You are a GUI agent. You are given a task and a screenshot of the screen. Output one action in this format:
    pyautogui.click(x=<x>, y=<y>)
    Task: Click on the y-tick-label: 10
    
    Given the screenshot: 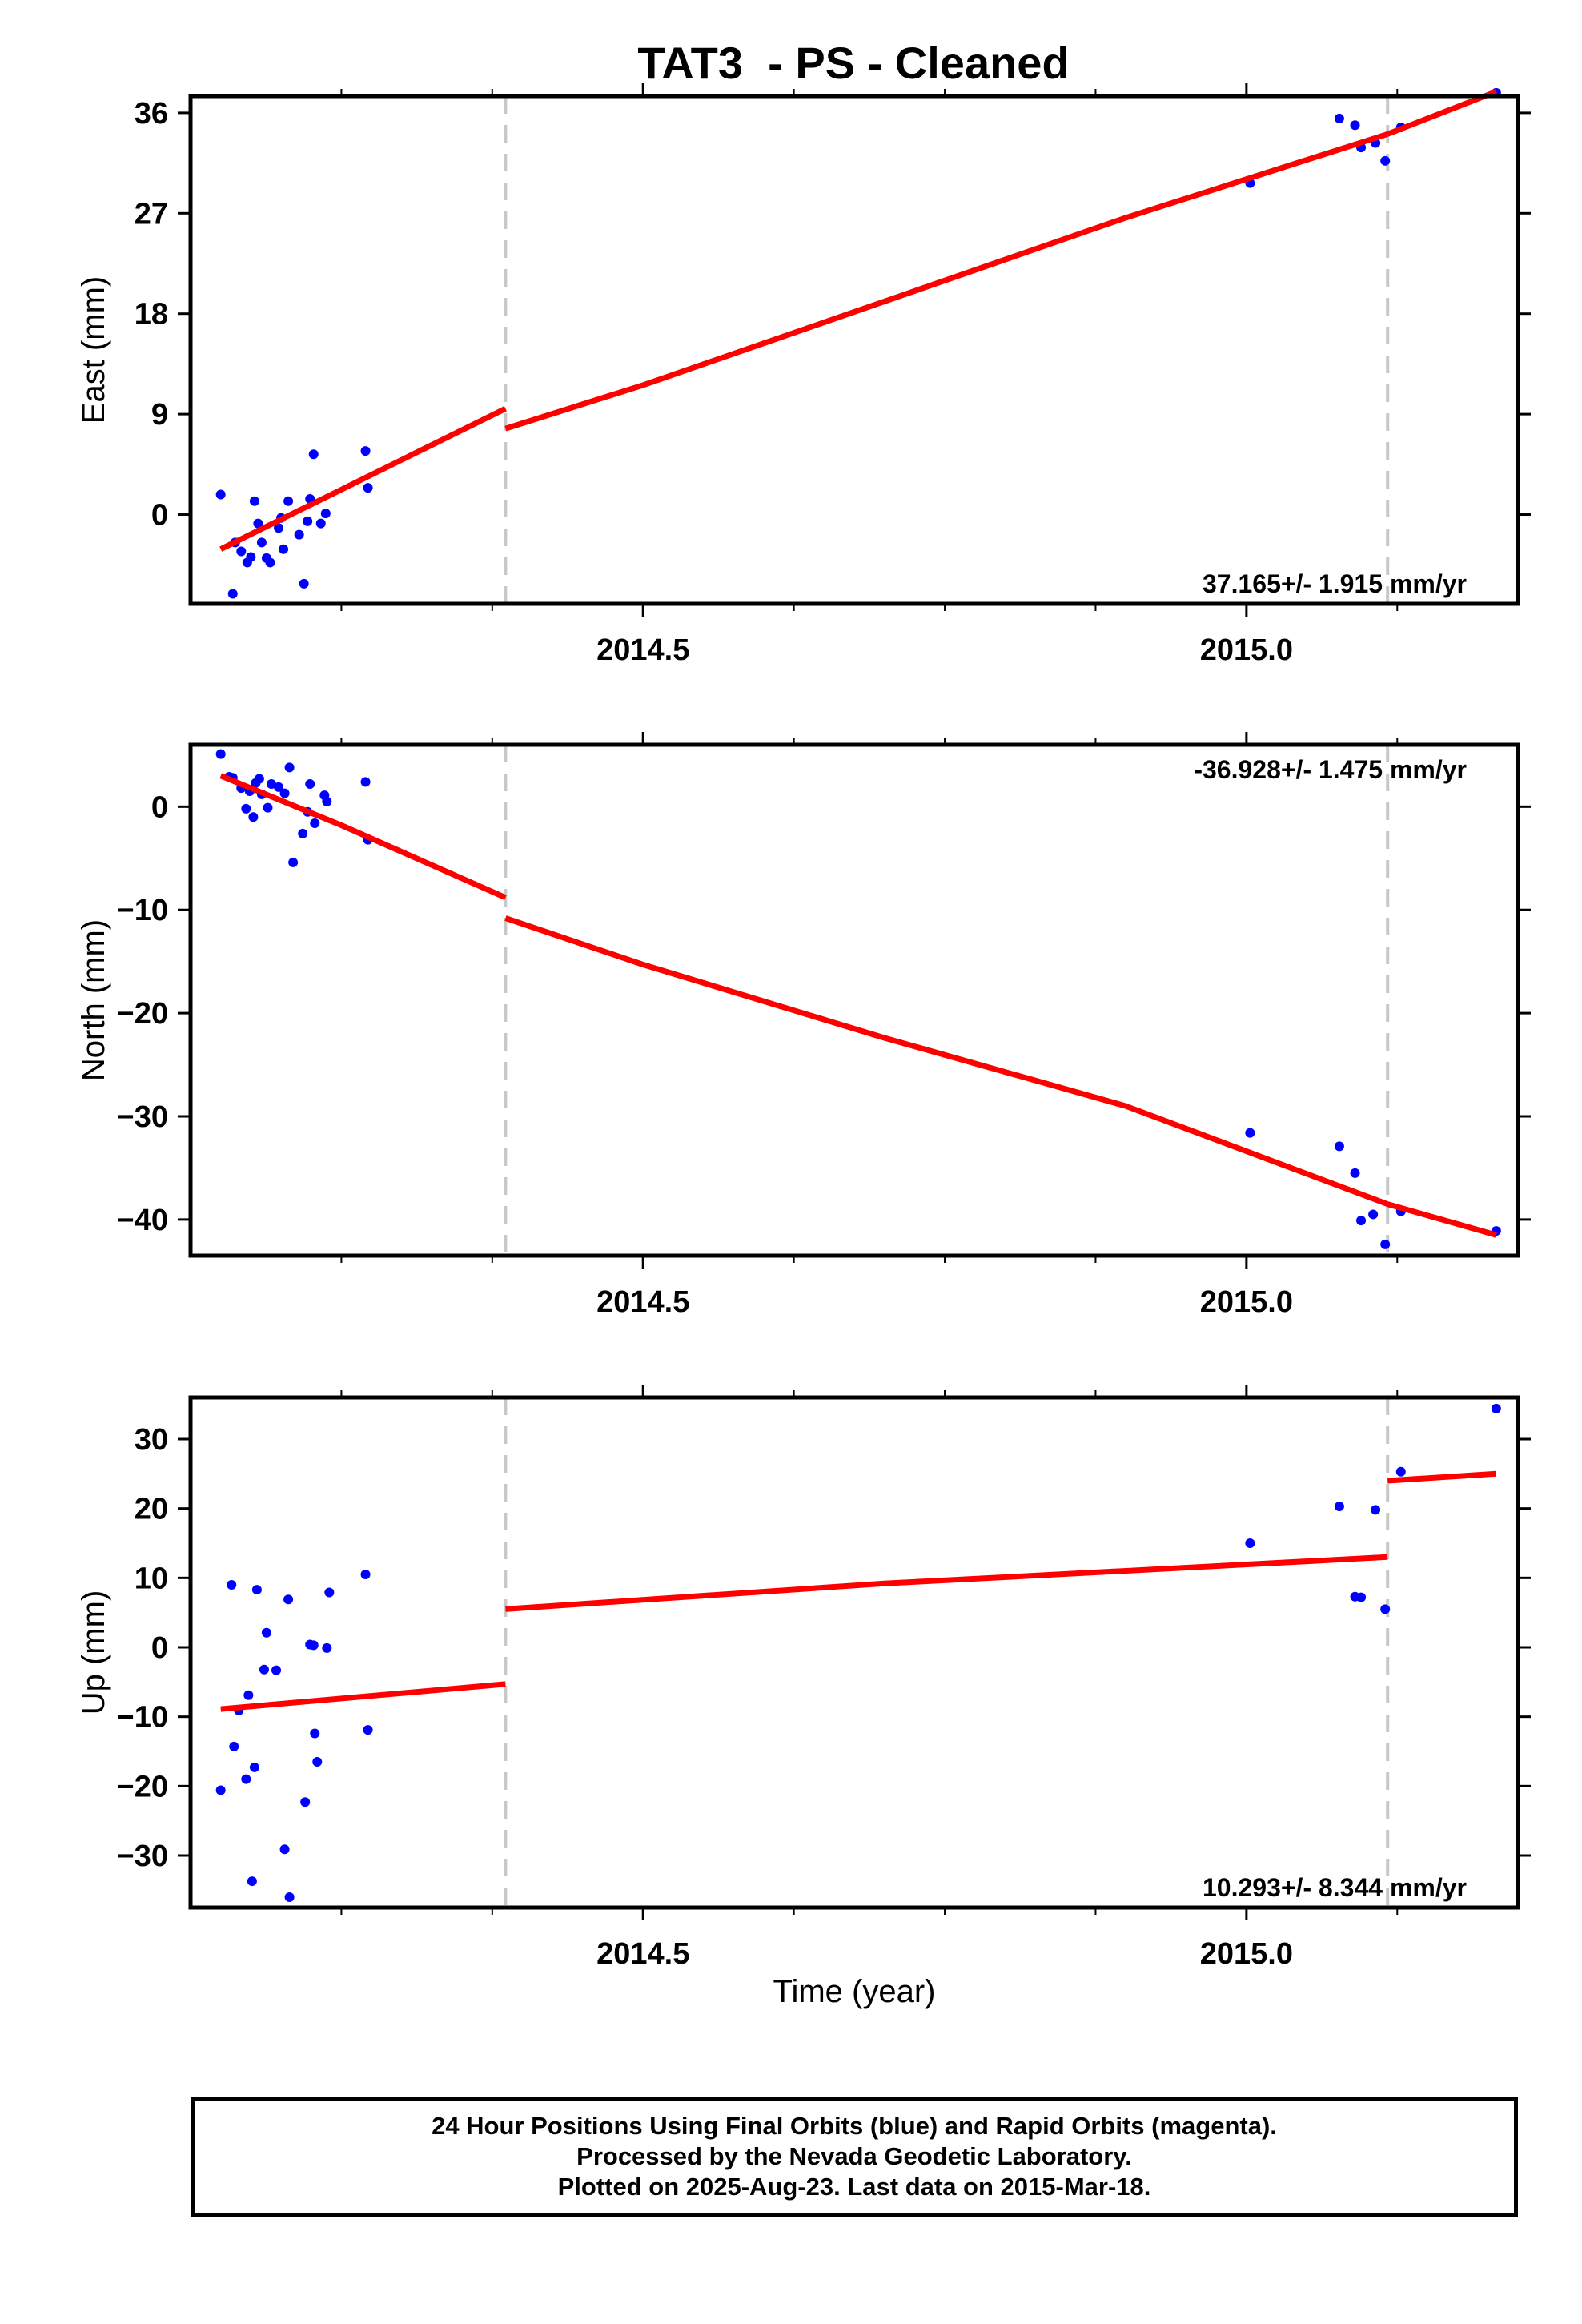 What is the action you would take?
    pyautogui.click(x=151, y=1578)
    